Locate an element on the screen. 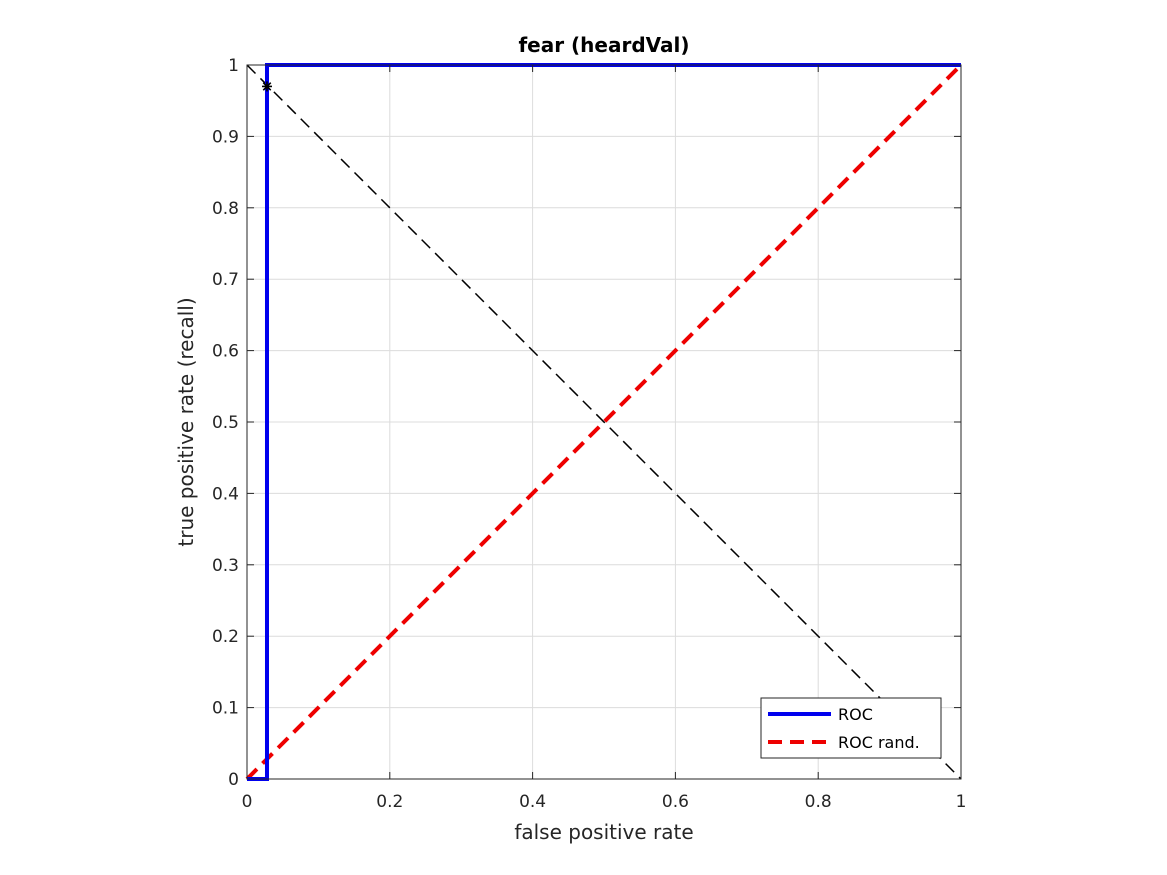  x-tick-label: 1 is located at coordinates (961, 802).